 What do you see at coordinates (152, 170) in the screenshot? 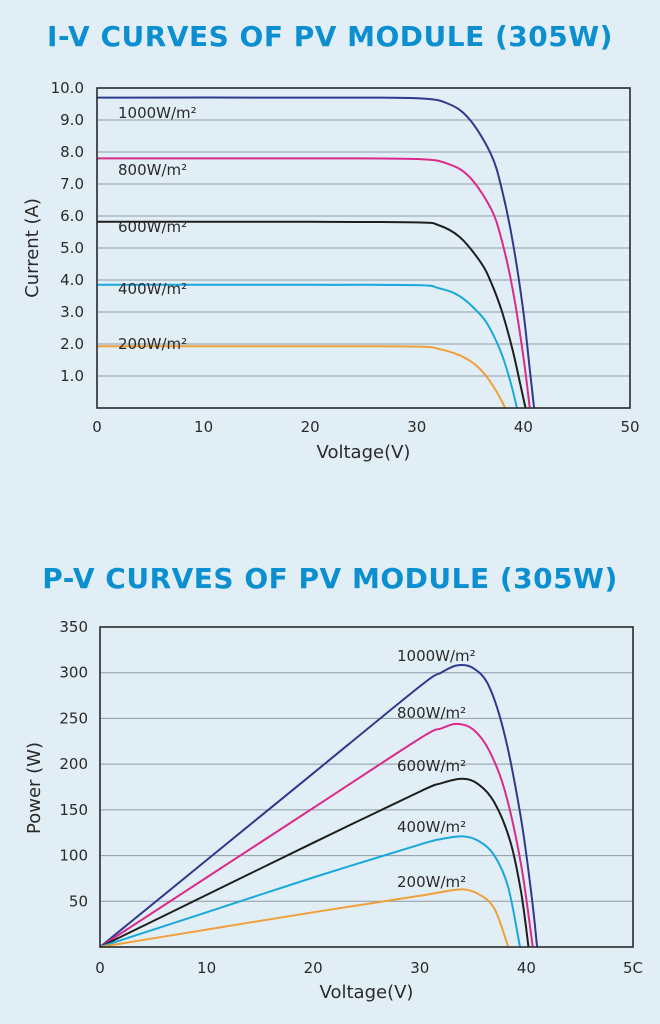
I see `iv-series-label: 800W/m²` at bounding box center [152, 170].